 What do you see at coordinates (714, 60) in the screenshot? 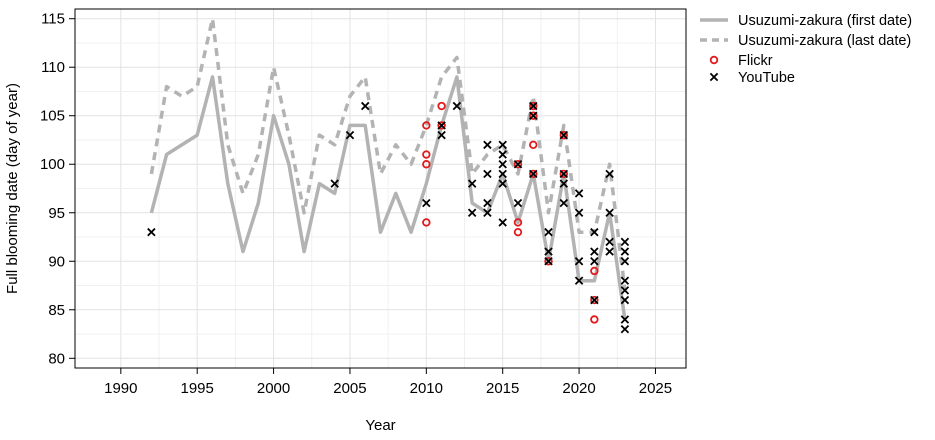
I see `legend-swatch-flickr` at bounding box center [714, 60].